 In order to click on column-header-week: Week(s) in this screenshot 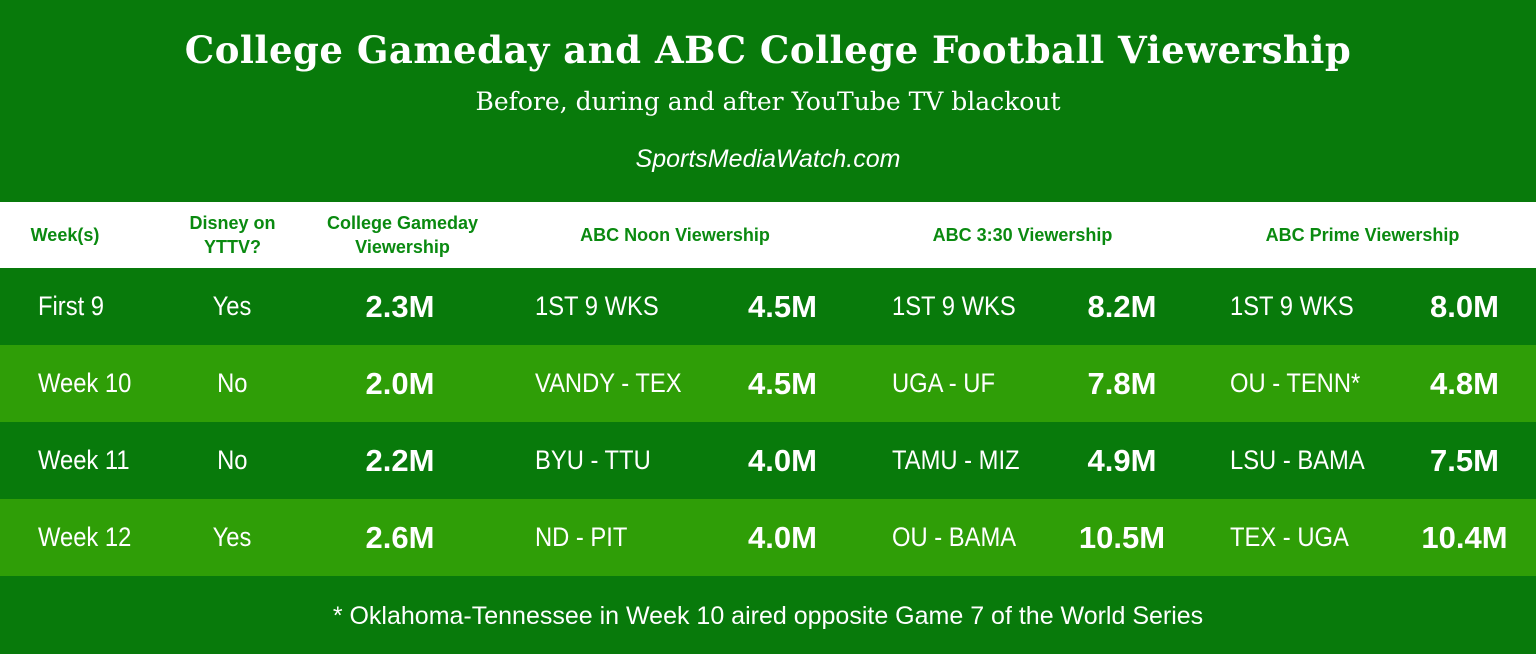, I will do `click(65, 235)`.